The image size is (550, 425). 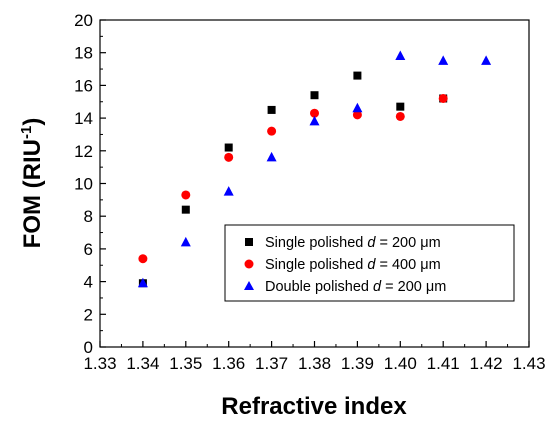 What do you see at coordinates (83, 151) in the screenshot?
I see `y-tick-label: 12` at bounding box center [83, 151].